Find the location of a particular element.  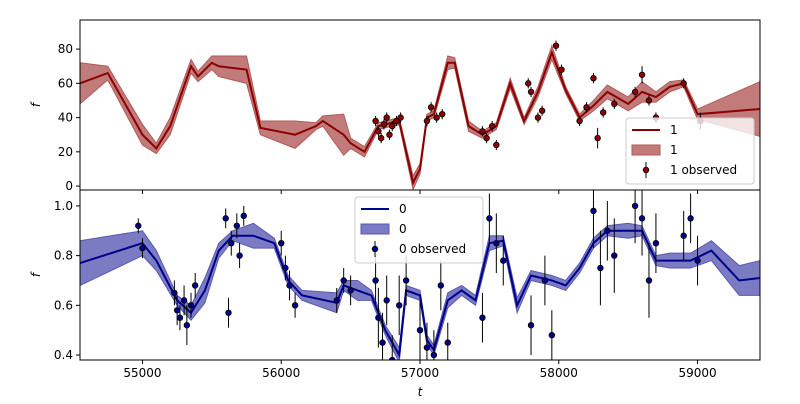

legend-label: 1 observed is located at coordinates (703, 170).